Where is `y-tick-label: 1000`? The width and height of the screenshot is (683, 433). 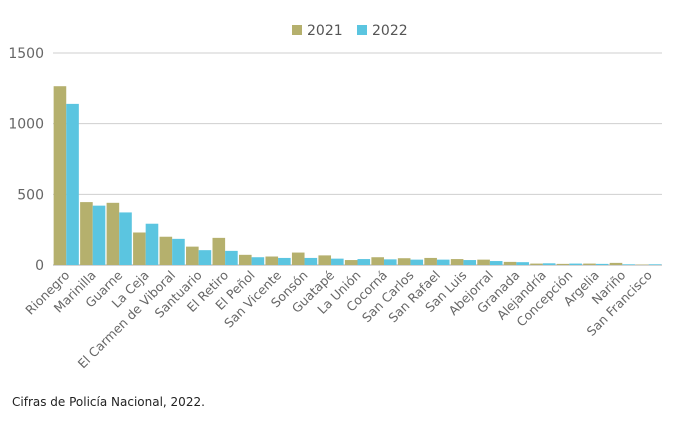 y-tick-label: 1000 is located at coordinates (26, 125).